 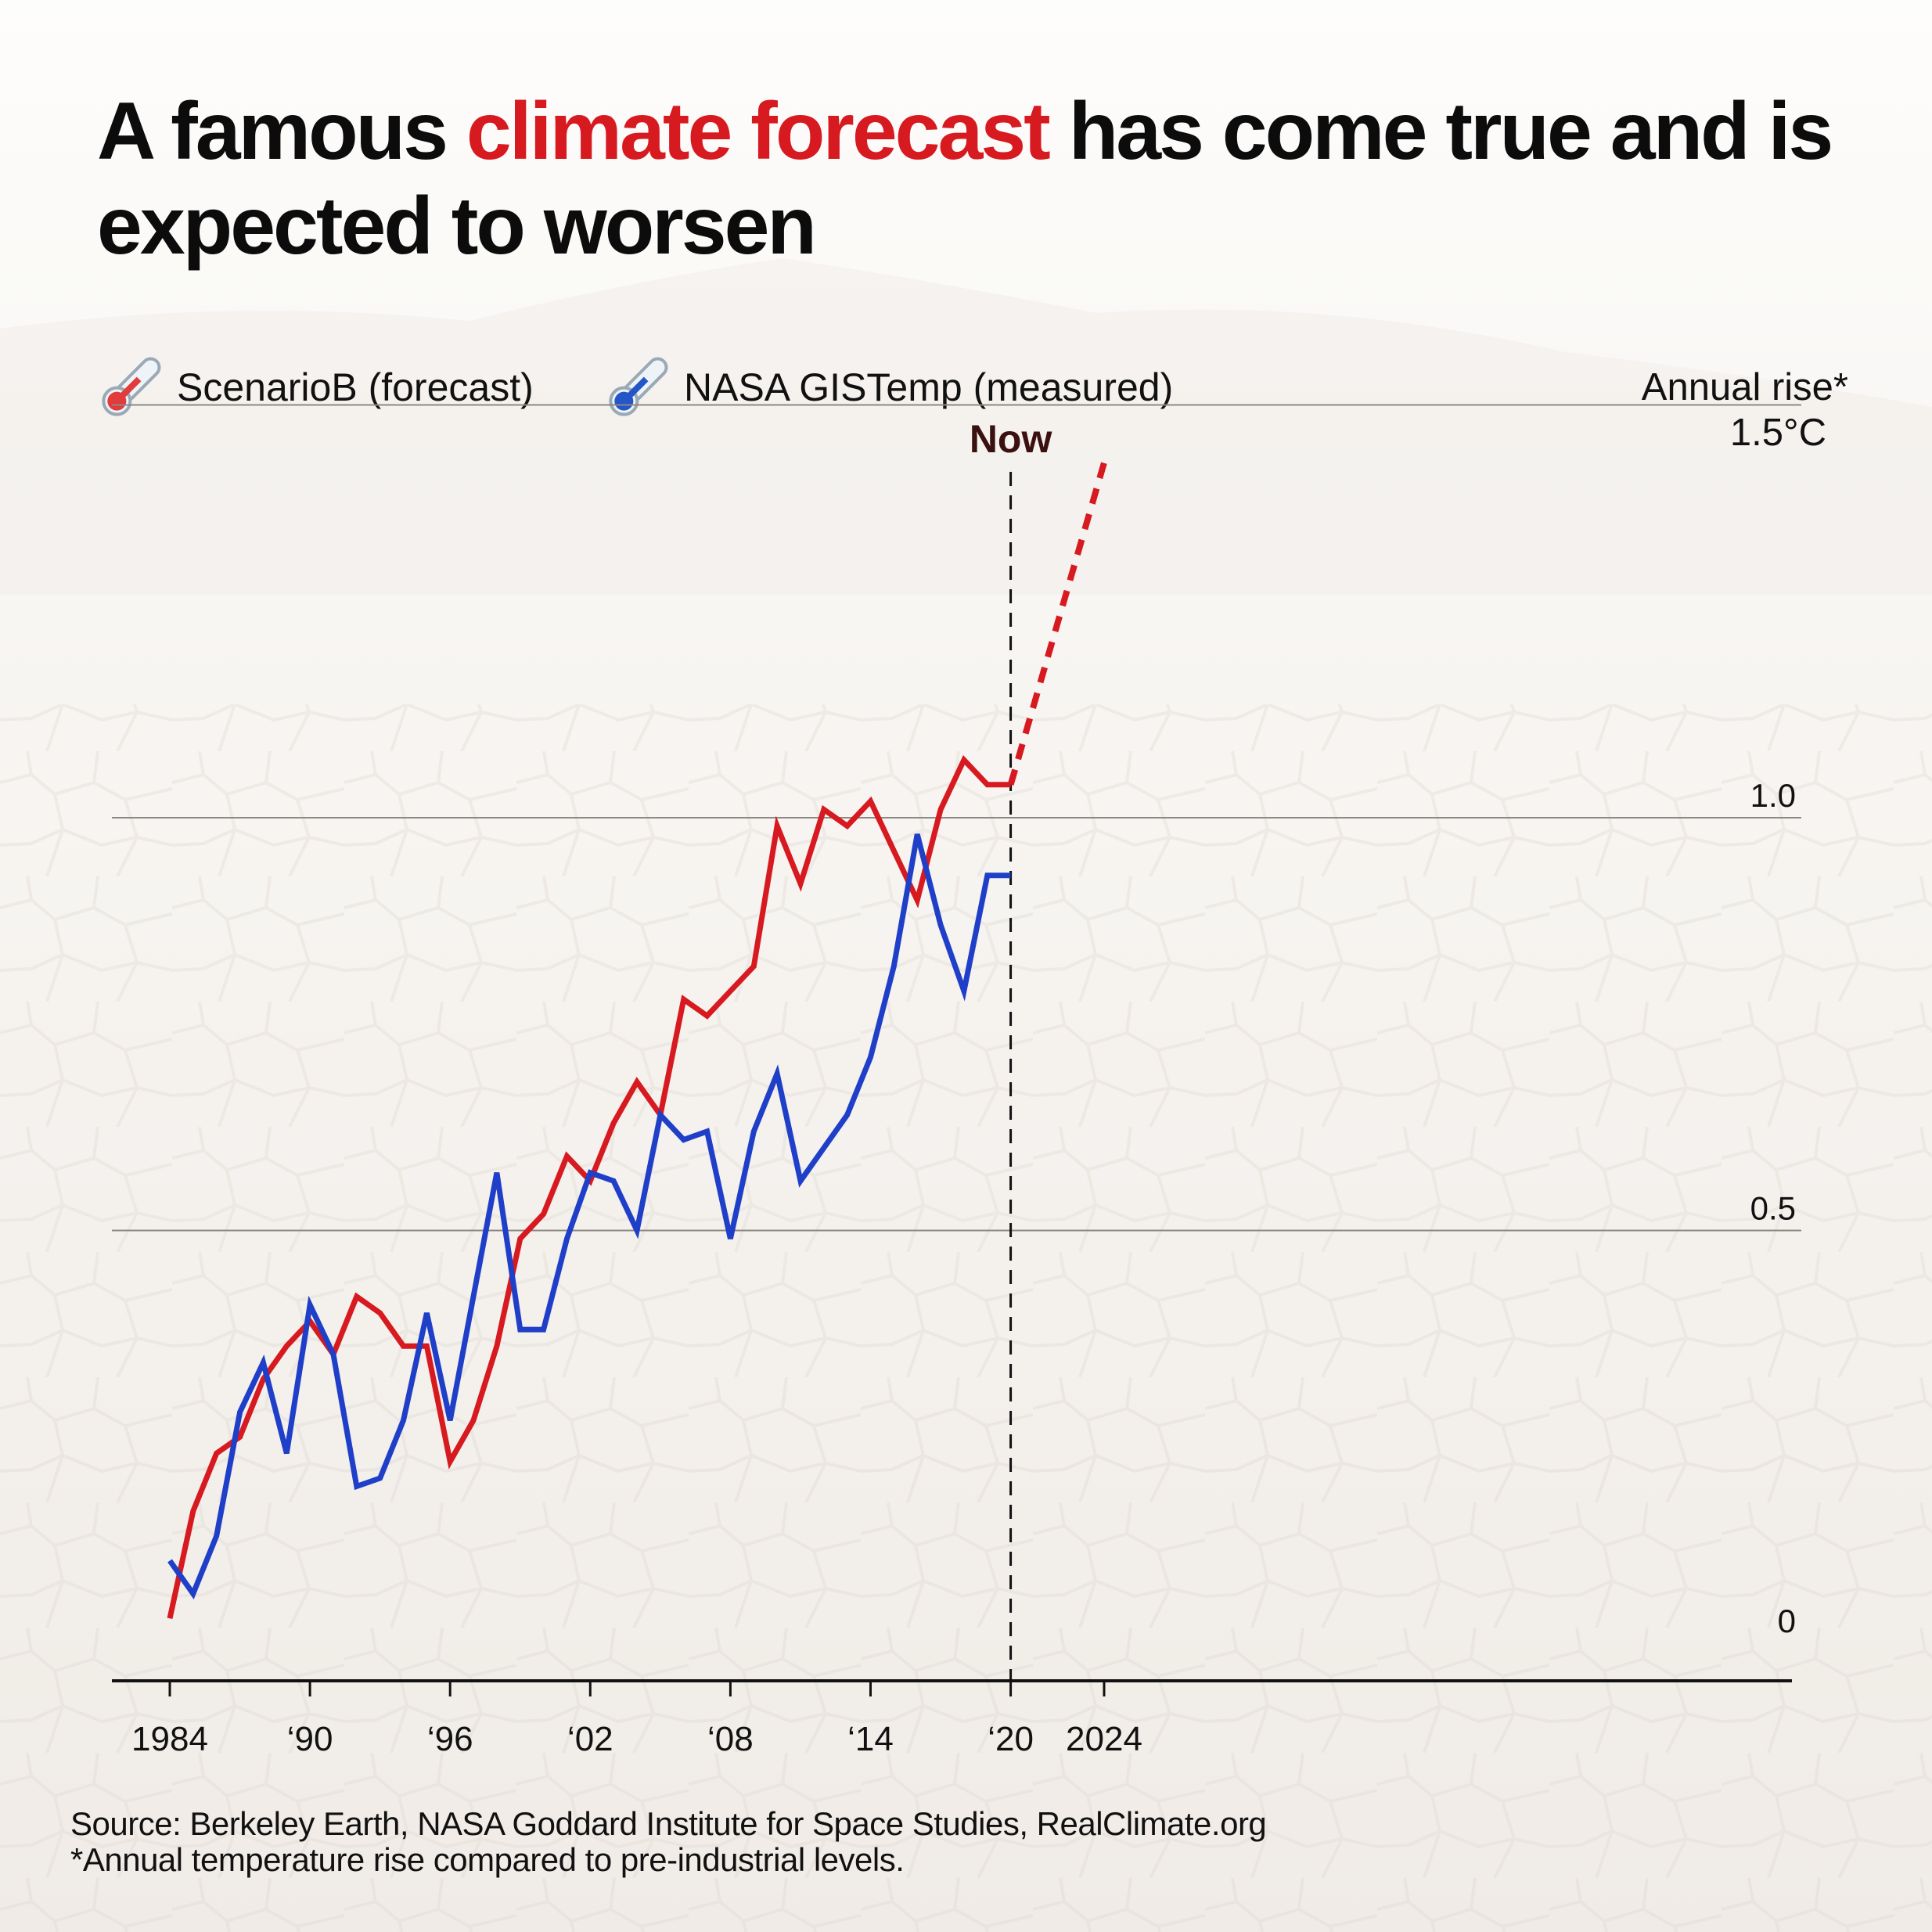 What do you see at coordinates (639, 386) in the screenshot?
I see `thermometer-blue-icon` at bounding box center [639, 386].